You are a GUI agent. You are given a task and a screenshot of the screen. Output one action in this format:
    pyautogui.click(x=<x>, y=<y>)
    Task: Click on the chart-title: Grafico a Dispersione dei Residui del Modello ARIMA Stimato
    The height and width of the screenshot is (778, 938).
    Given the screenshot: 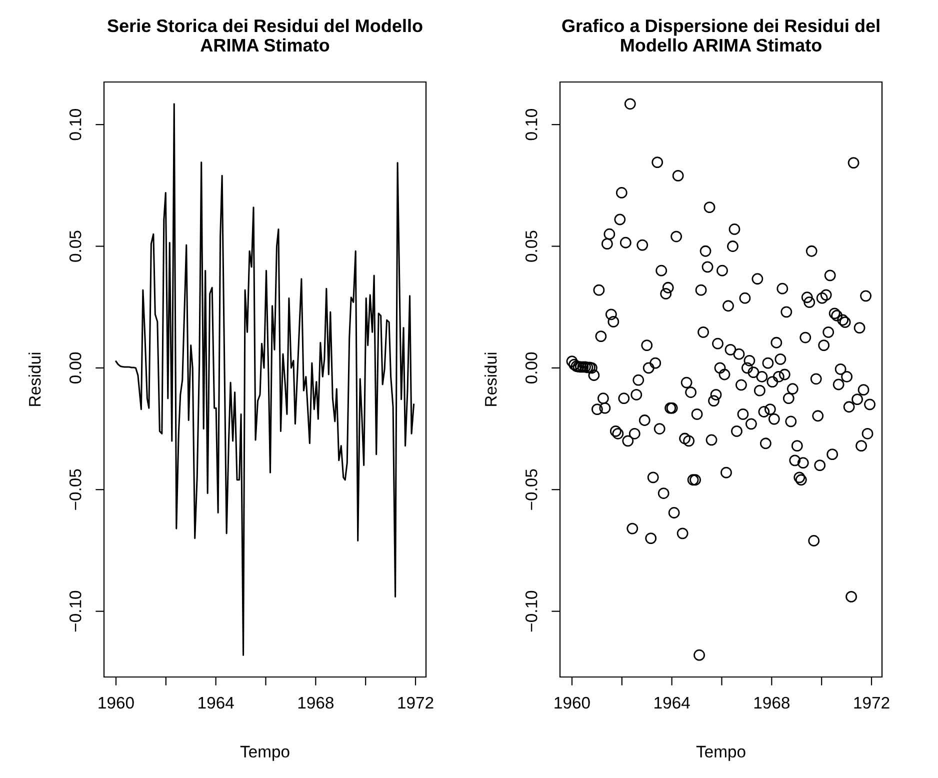 What is the action you would take?
    pyautogui.click(x=721, y=35)
    